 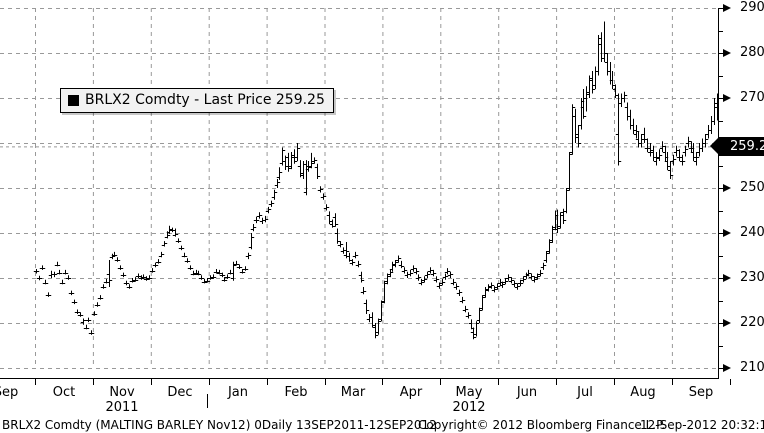 I want to click on footer-timestamp: 12-Sep-2012 20:32:16, so click(x=702, y=425).